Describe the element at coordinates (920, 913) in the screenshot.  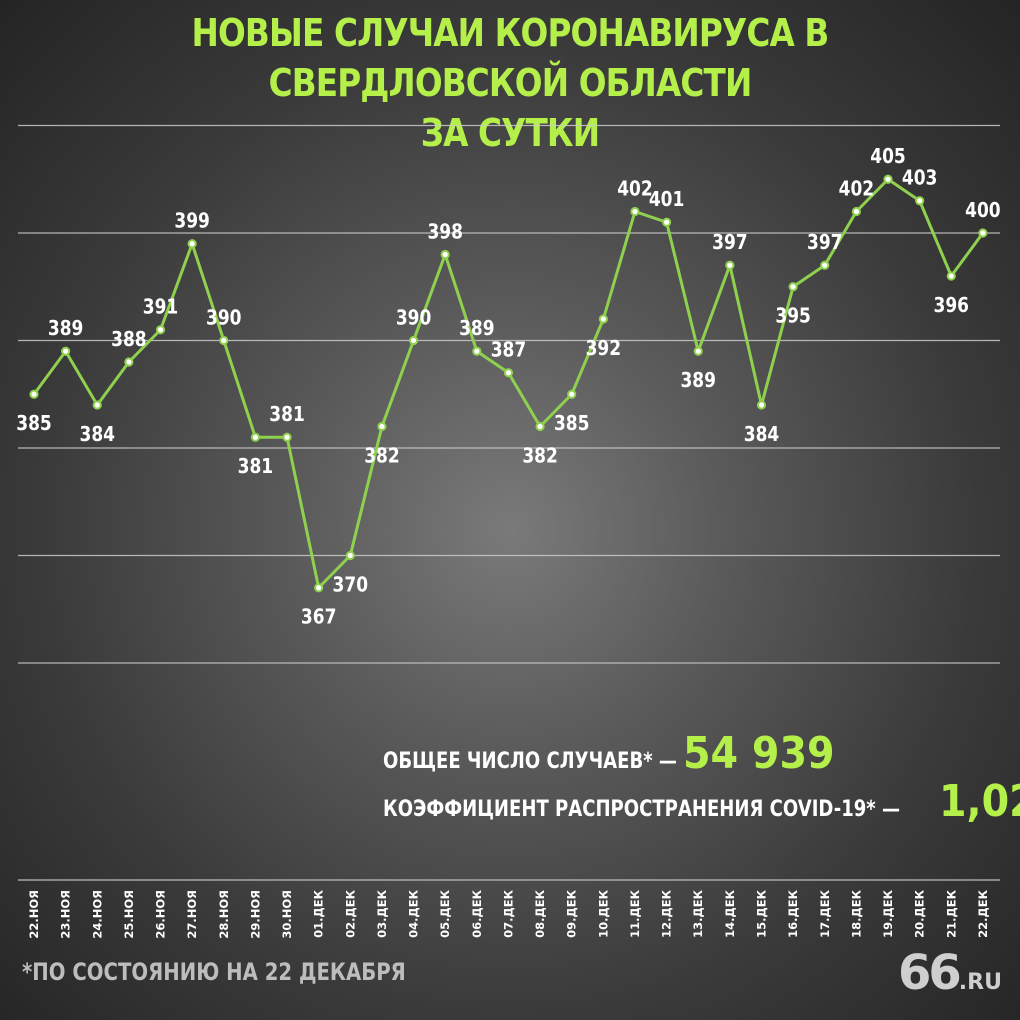
I see `x-tick-label: 20.ДЕК` at that location.